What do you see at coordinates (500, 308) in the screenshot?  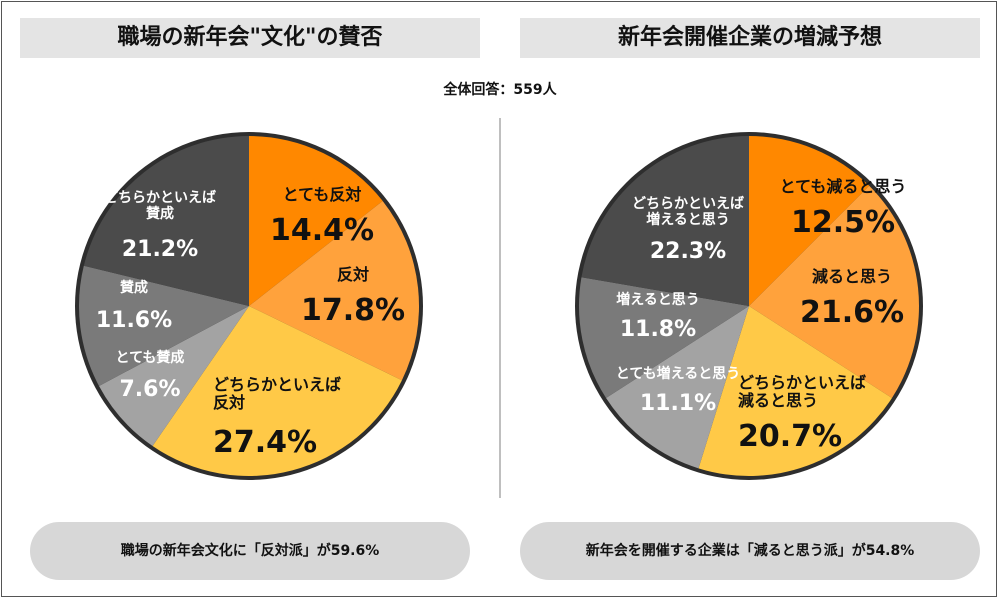 I see `panel-divider` at bounding box center [500, 308].